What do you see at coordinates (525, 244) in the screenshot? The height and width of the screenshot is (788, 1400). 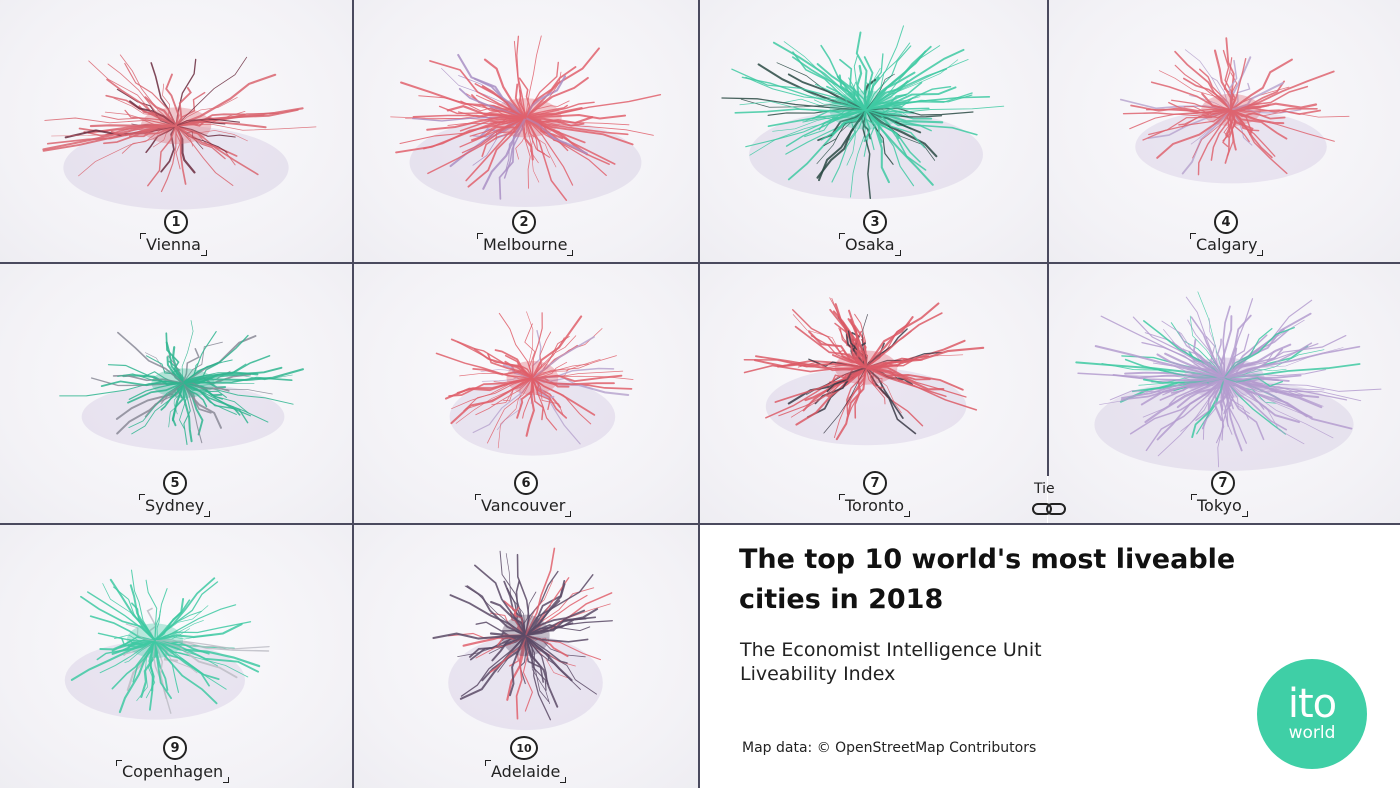 I see `city-label: Melbourne` at bounding box center [525, 244].